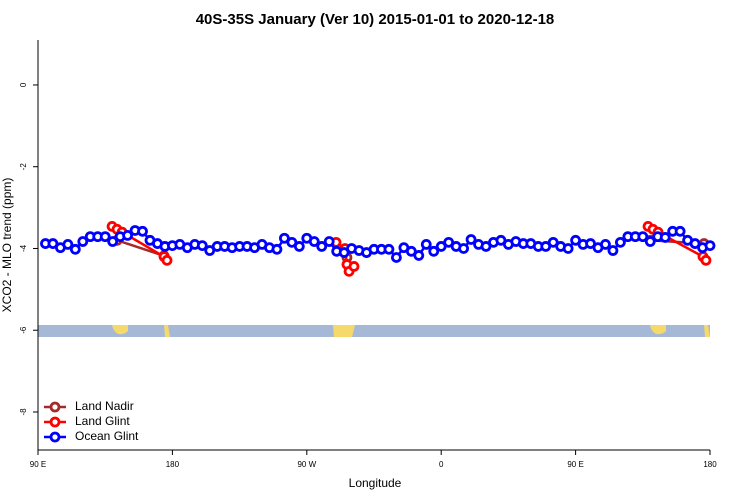 Image resolution: width=750 pixels, height=500 pixels. Describe the element at coordinates (23, 330) in the screenshot. I see `y-tick-label: -6` at that location.